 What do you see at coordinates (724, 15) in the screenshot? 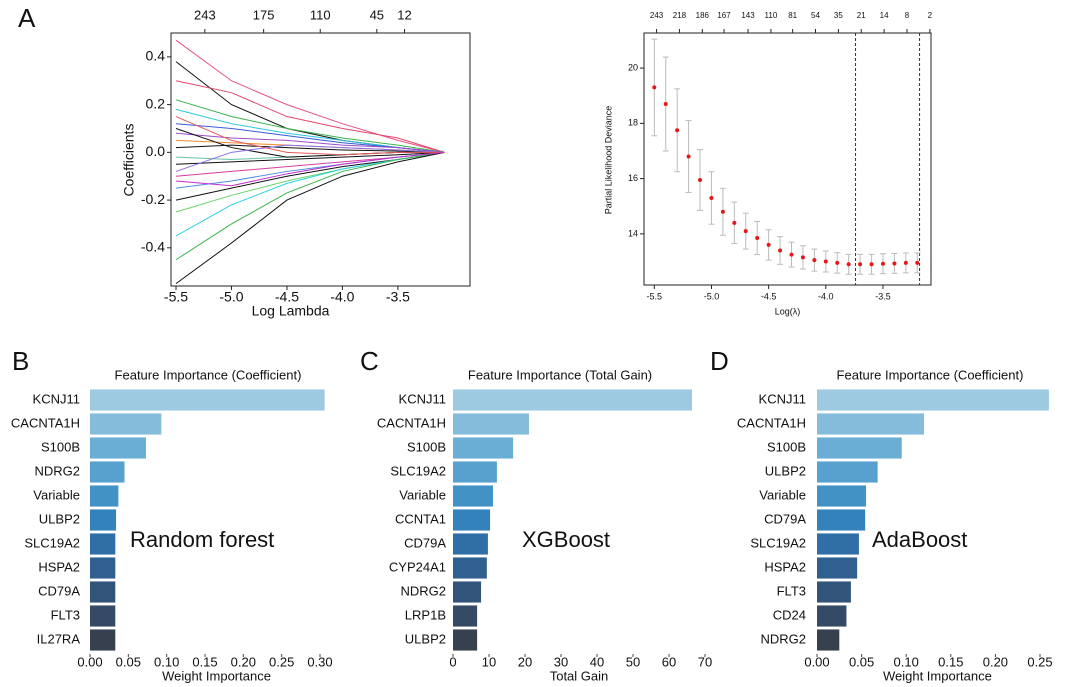
I see `top-tick-label: 167` at bounding box center [724, 15].